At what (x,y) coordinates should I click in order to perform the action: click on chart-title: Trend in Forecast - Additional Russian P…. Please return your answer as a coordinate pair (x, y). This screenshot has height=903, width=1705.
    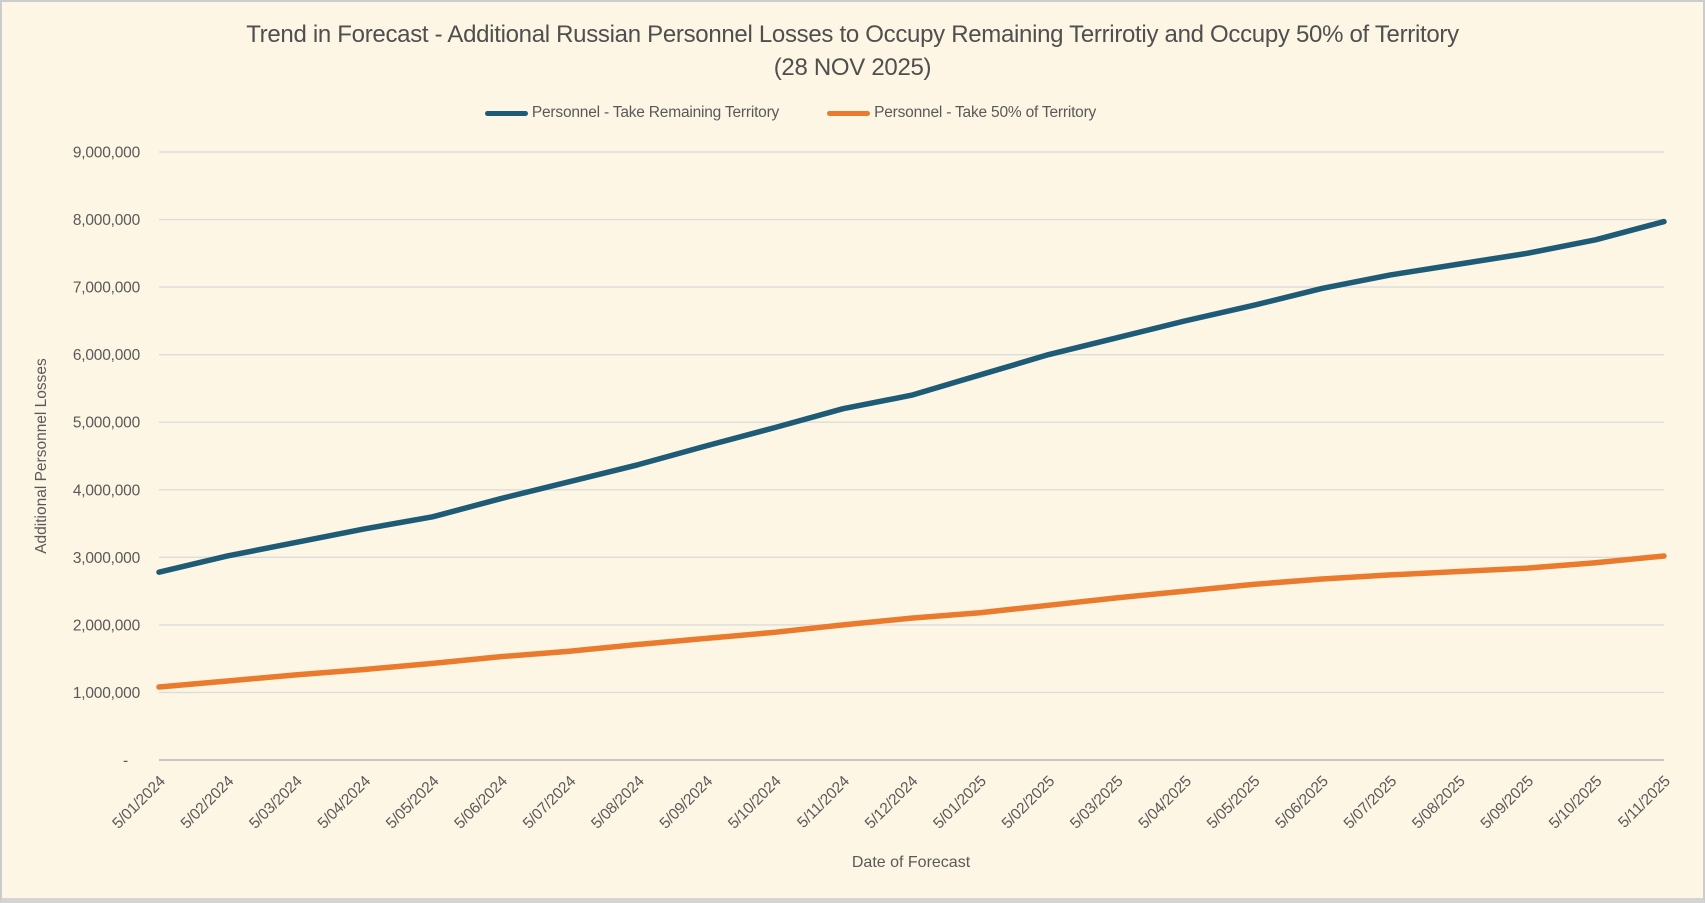
    Looking at the image, I should click on (852, 51).